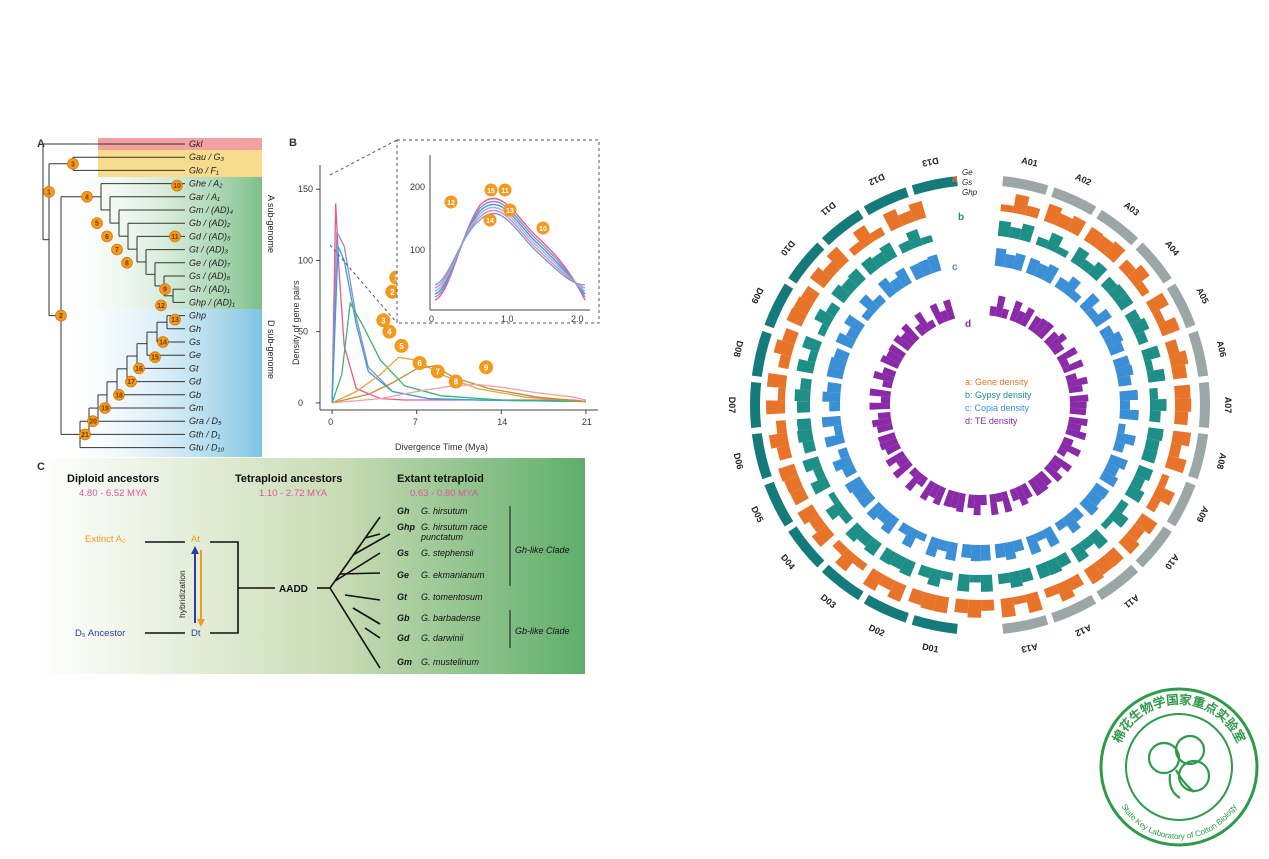  Describe the element at coordinates (417, 187) in the screenshot. I see `inset-y-tick-label: 200` at that location.